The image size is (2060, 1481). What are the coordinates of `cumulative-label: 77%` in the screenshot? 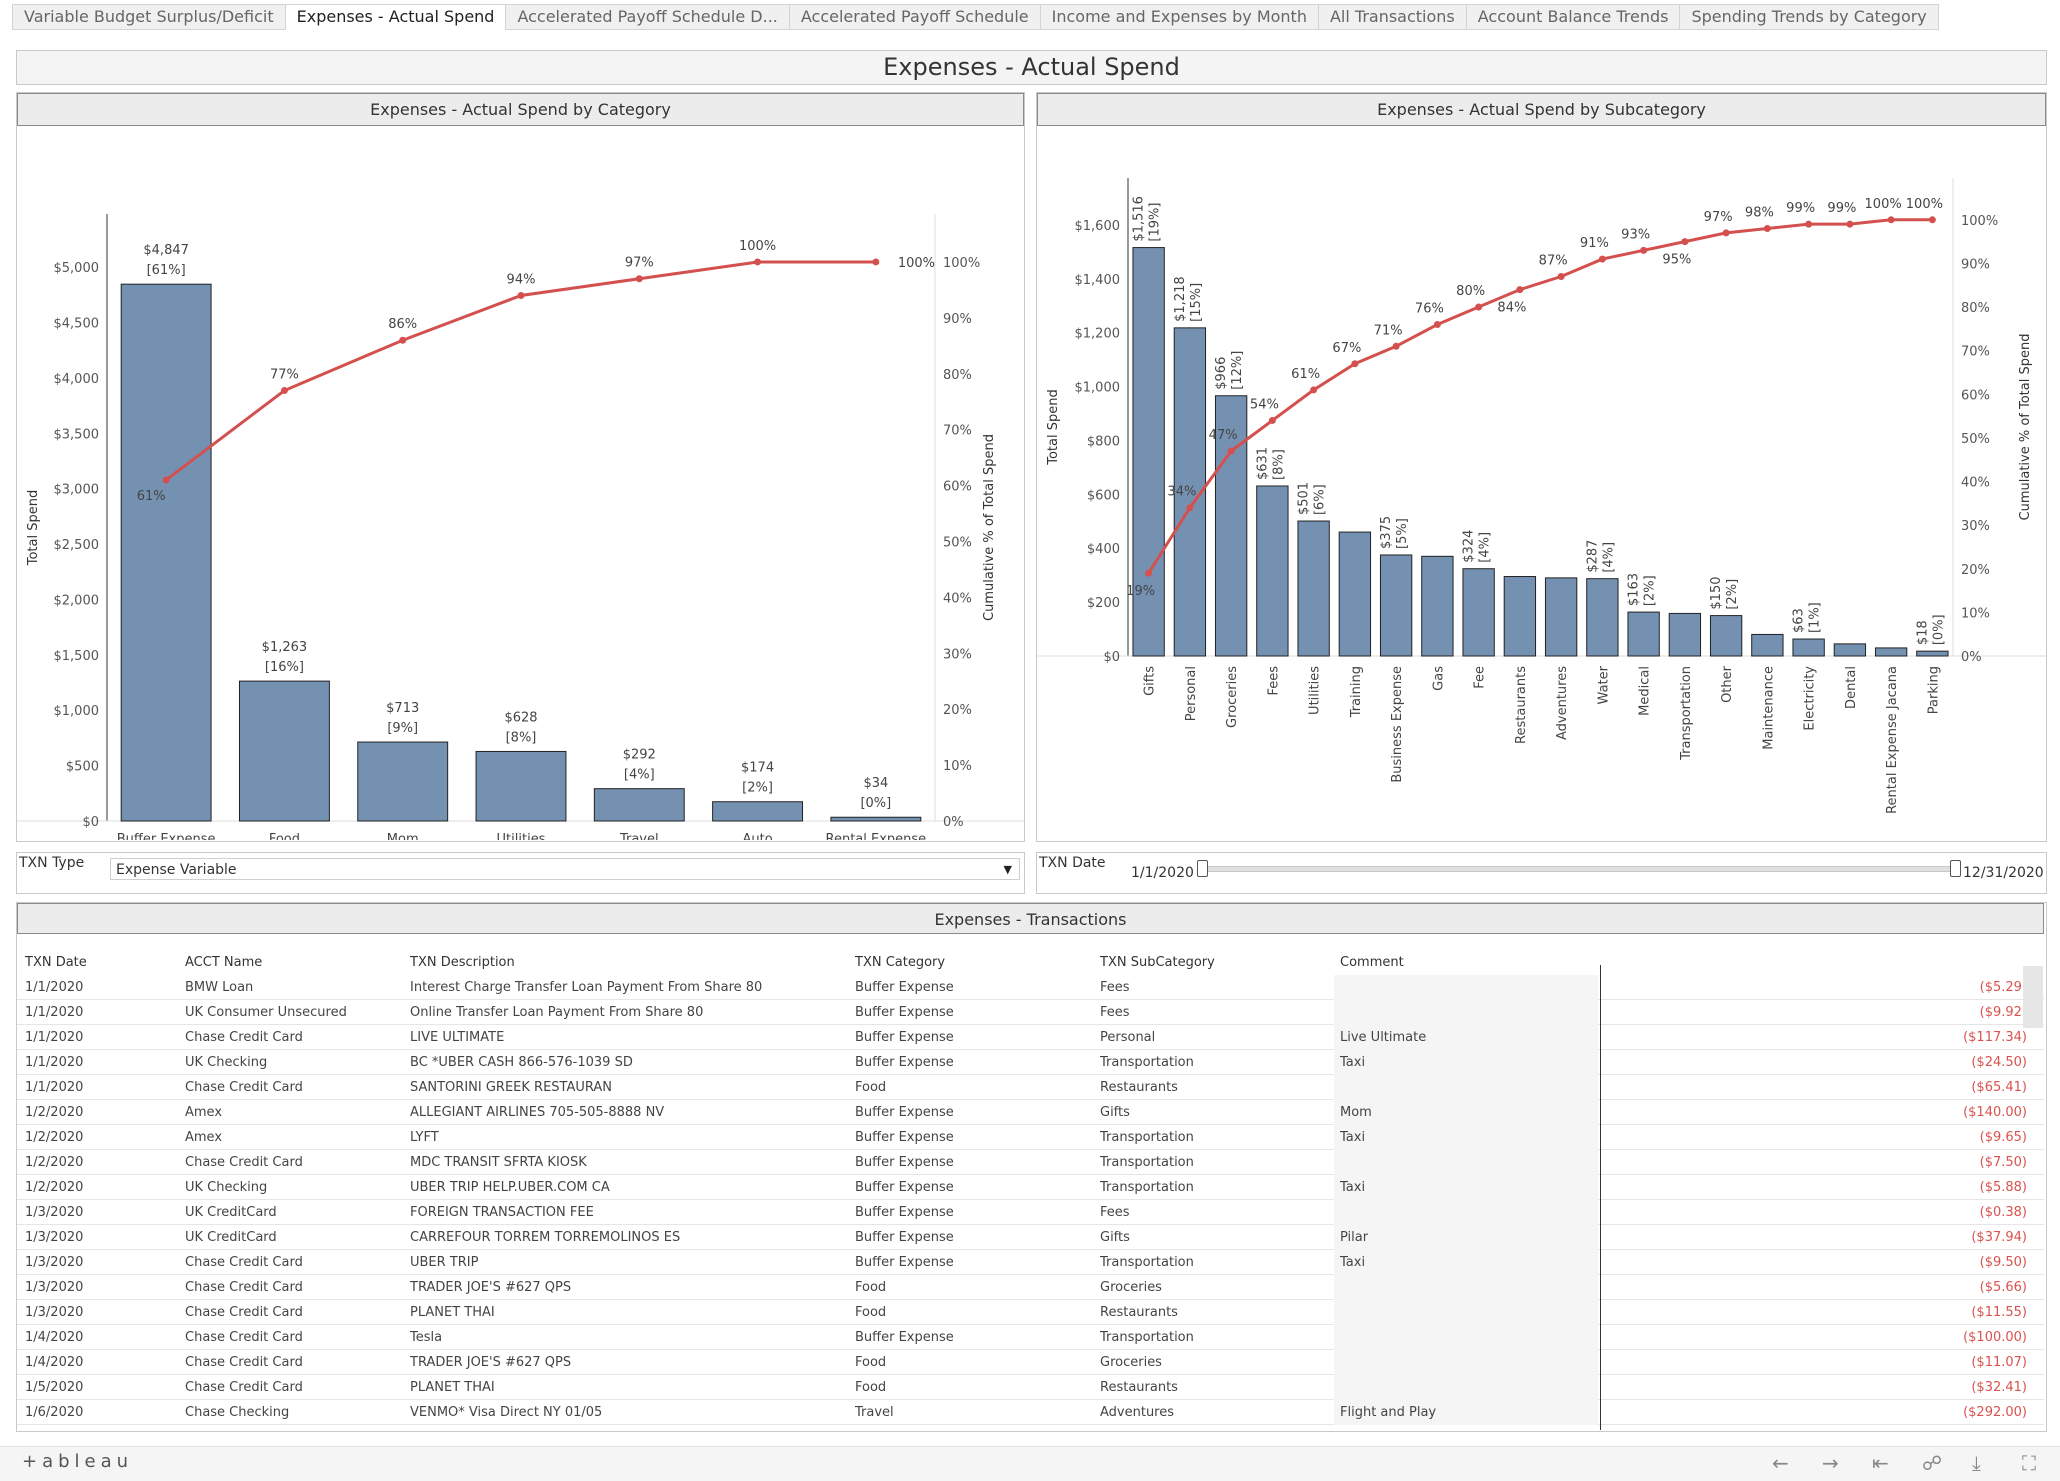 It's located at (284, 375).